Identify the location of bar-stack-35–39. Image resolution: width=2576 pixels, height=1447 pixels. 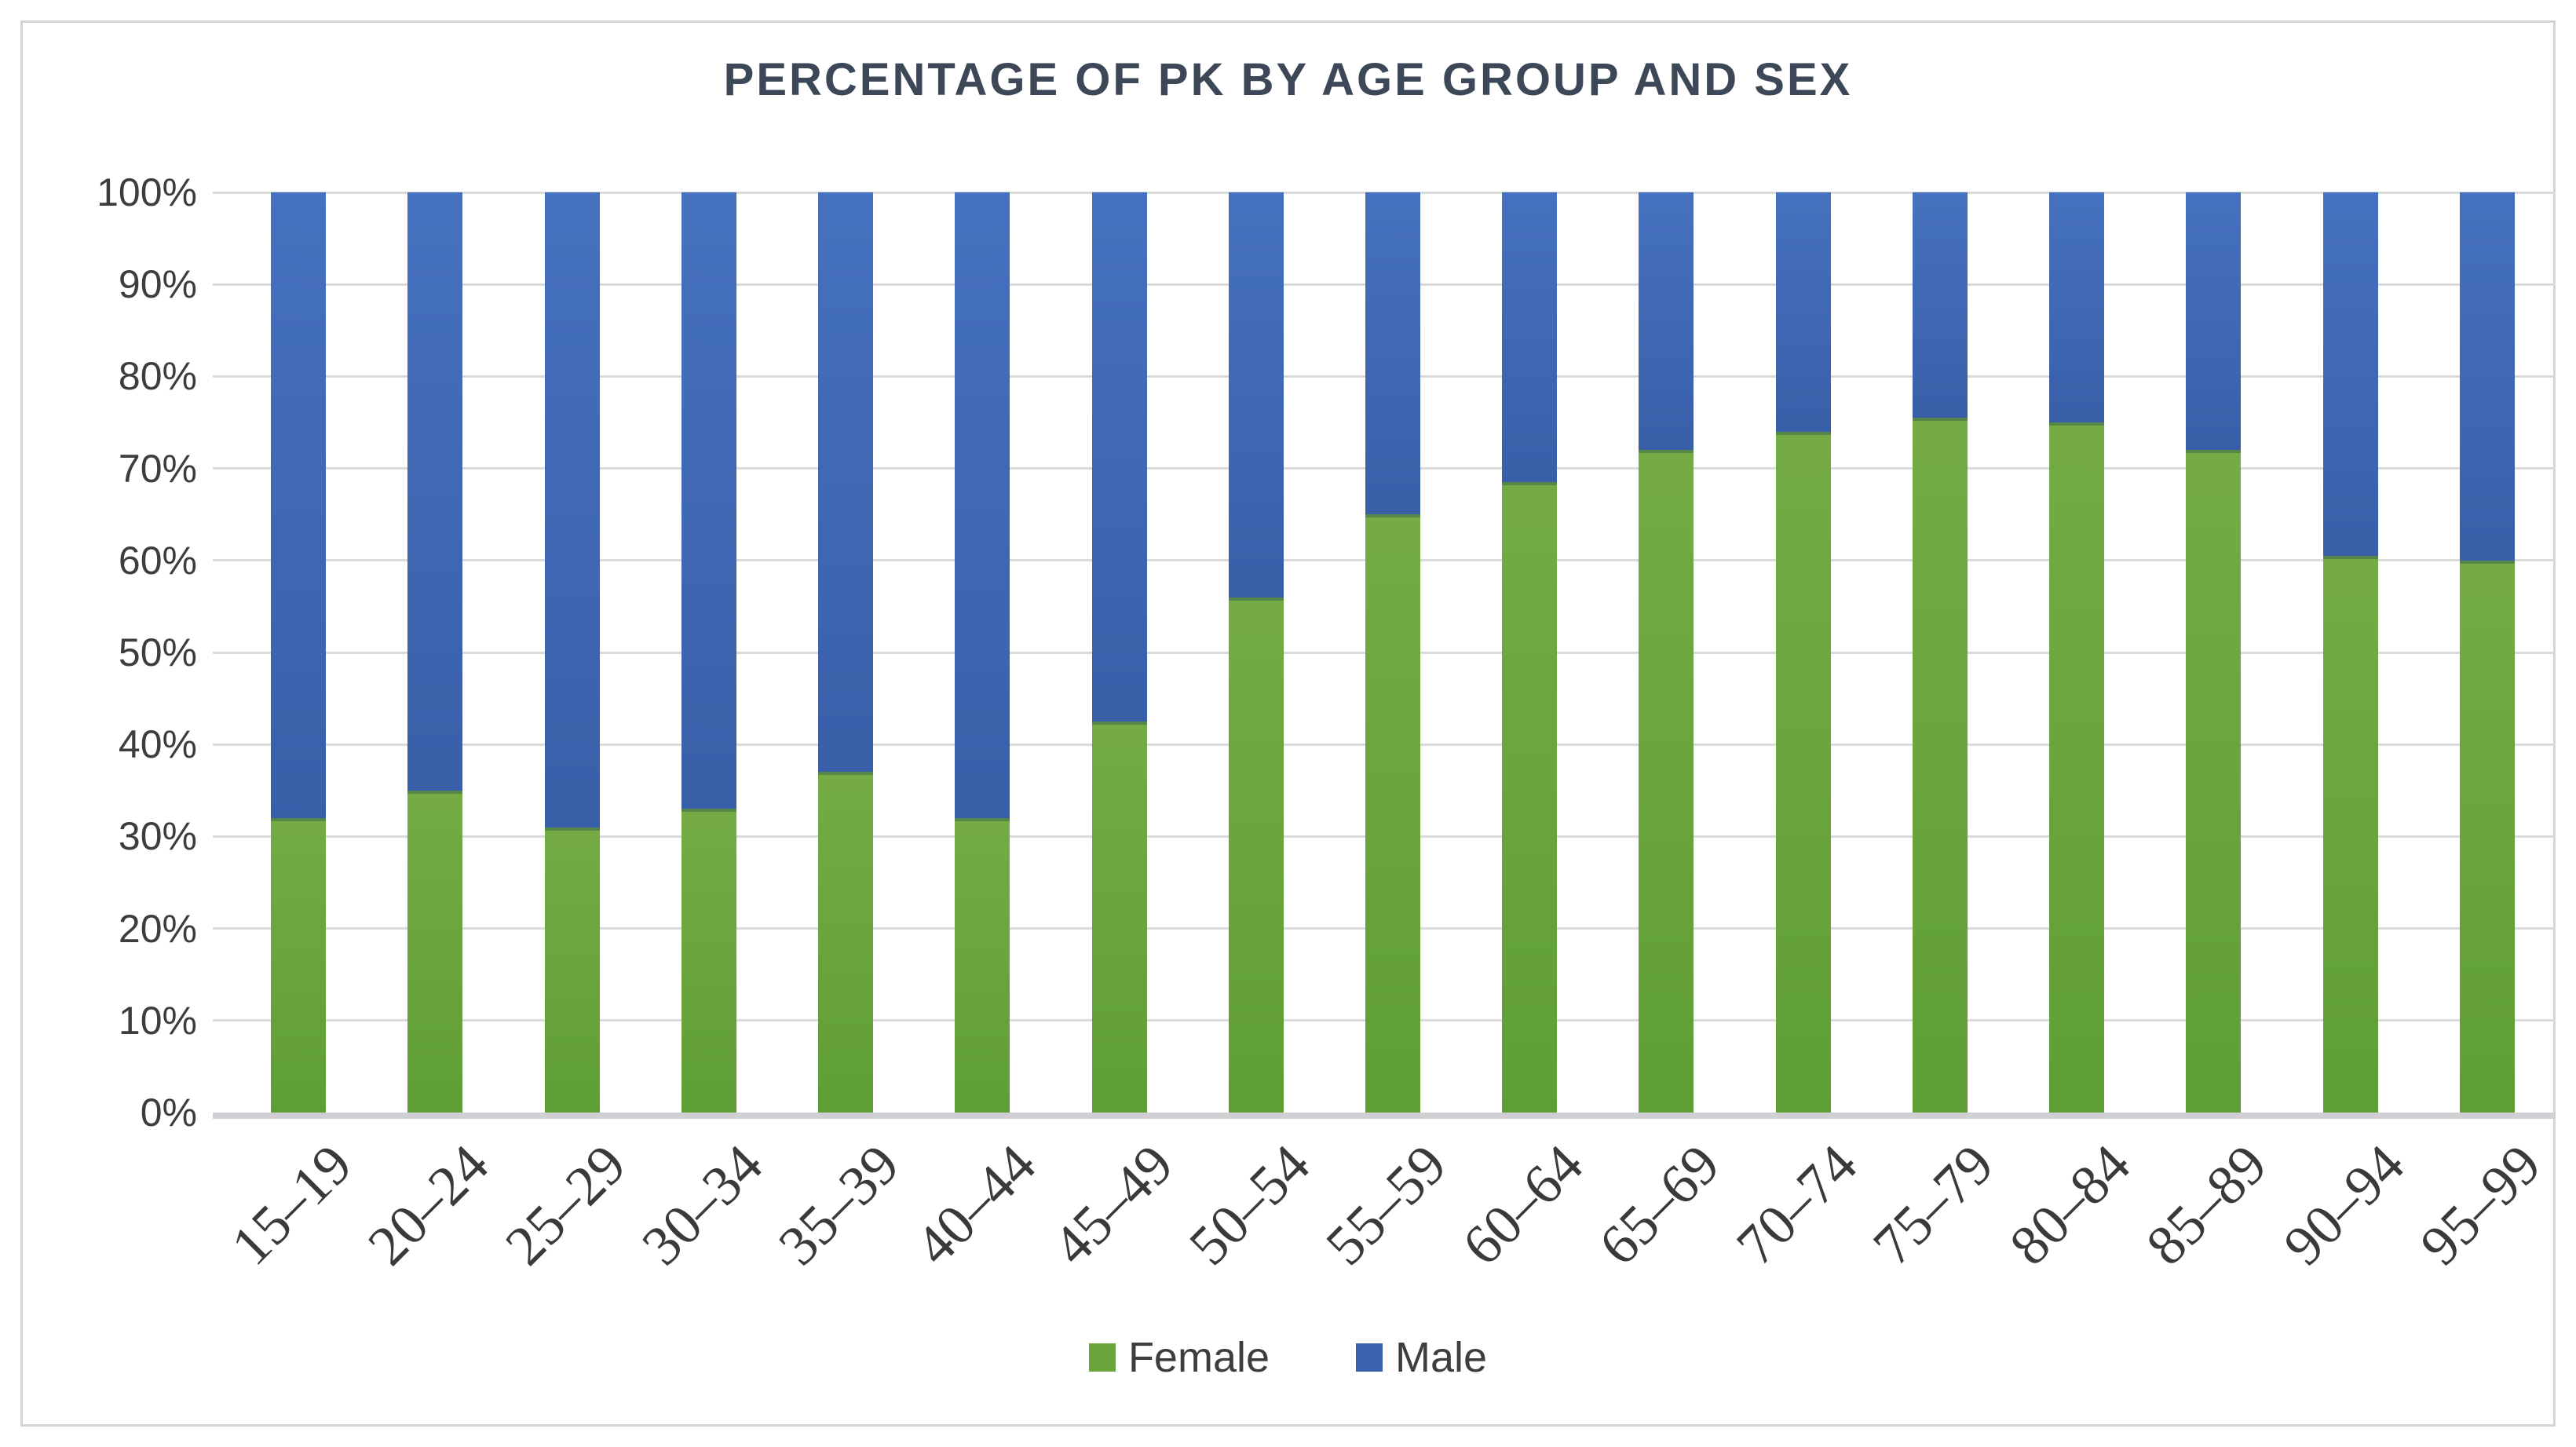
(846, 652).